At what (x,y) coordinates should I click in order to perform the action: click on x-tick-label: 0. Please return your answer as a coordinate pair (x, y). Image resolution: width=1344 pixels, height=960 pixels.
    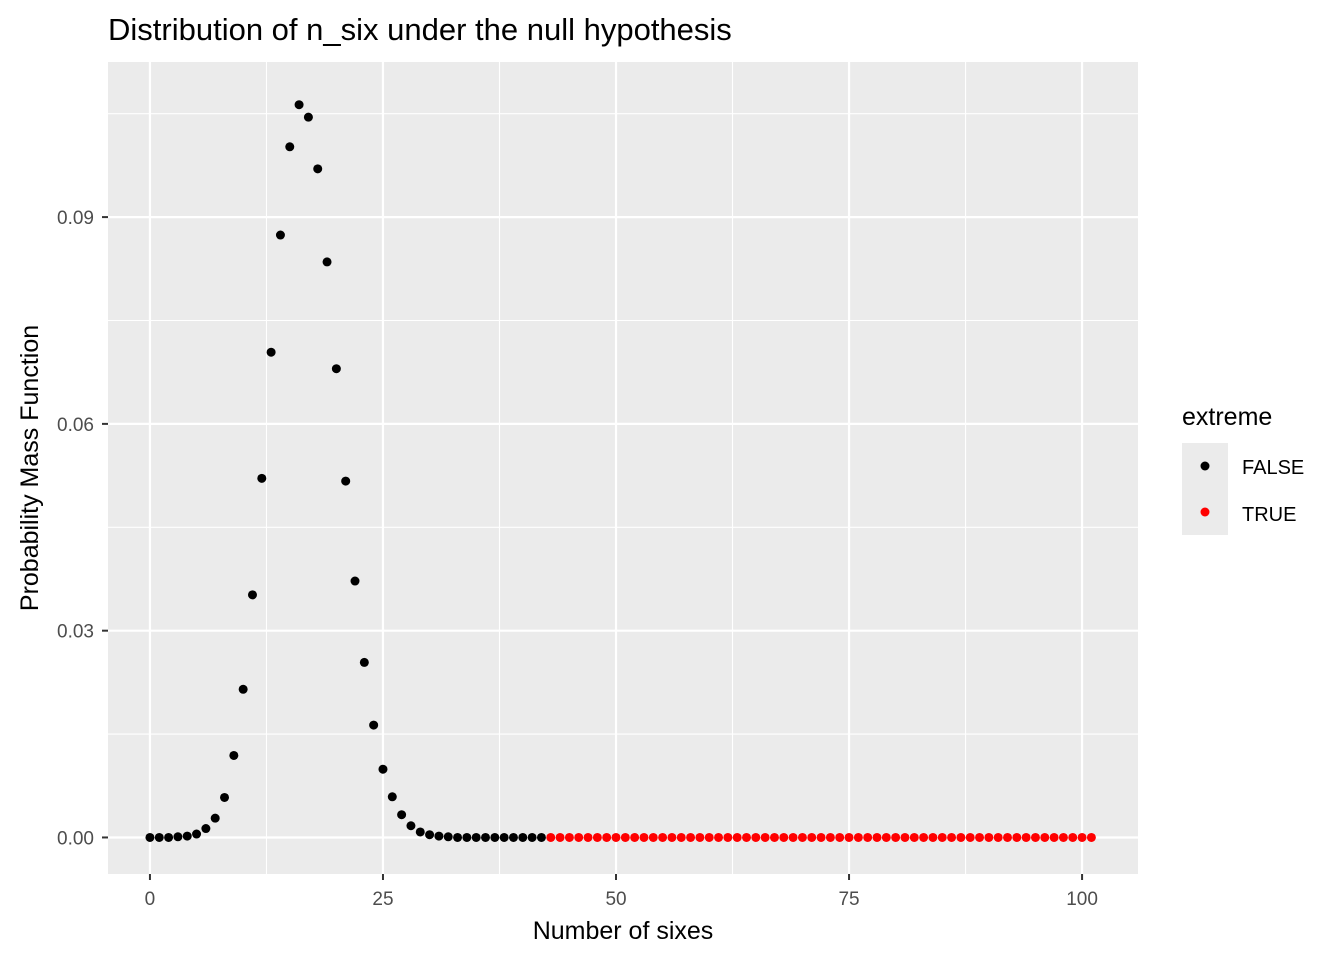
    Looking at the image, I should click on (150, 899).